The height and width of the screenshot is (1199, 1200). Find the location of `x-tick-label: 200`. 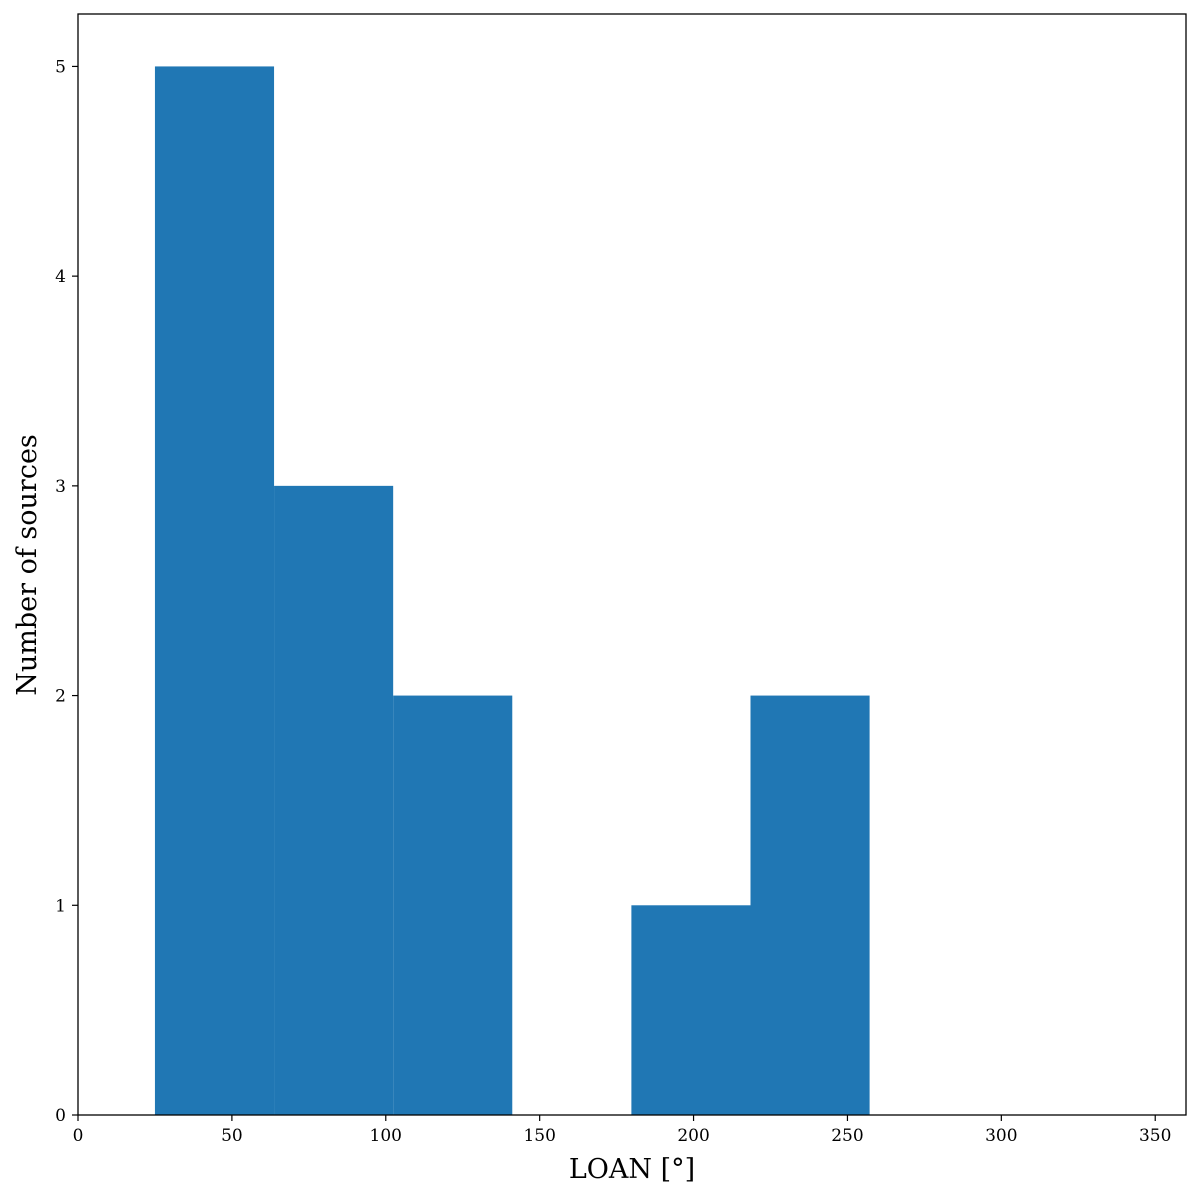

x-tick-label: 200 is located at coordinates (693, 1136).